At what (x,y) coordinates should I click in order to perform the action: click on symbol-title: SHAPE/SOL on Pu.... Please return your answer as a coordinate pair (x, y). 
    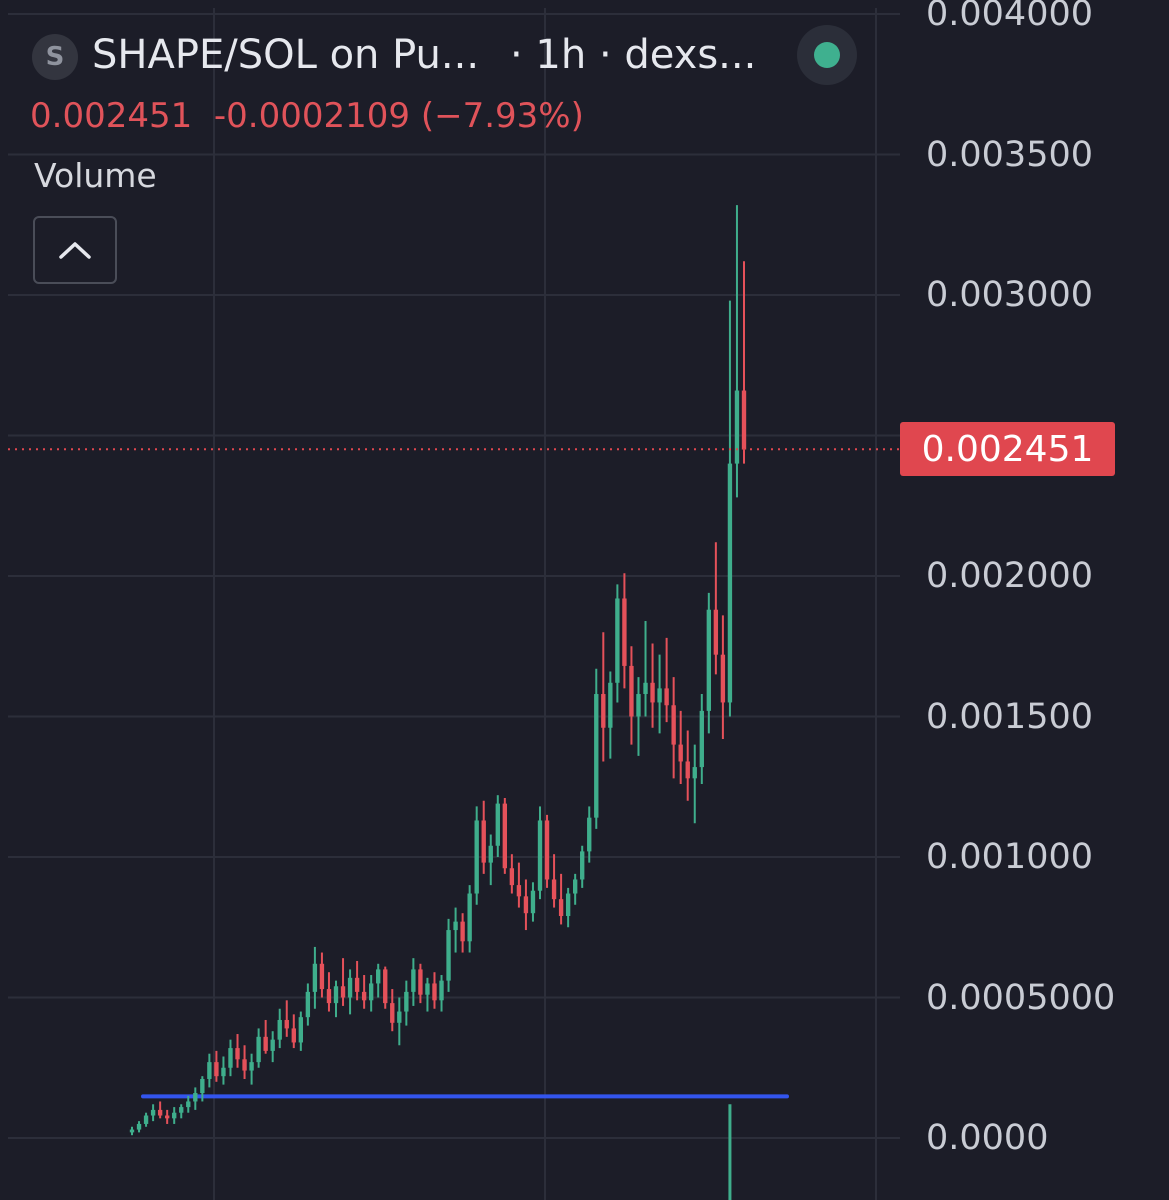
    Looking at the image, I should click on (286, 55).